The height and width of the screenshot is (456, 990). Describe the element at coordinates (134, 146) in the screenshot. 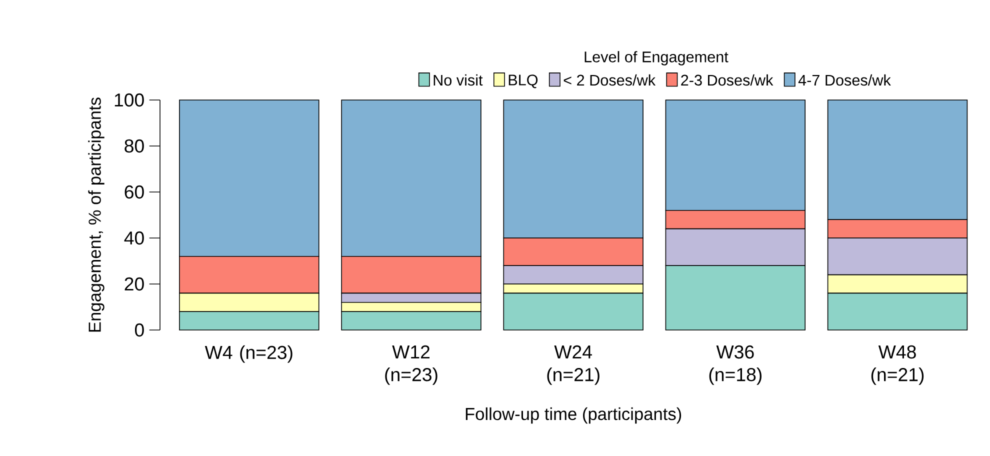

I see `y-tick-label: 80` at that location.